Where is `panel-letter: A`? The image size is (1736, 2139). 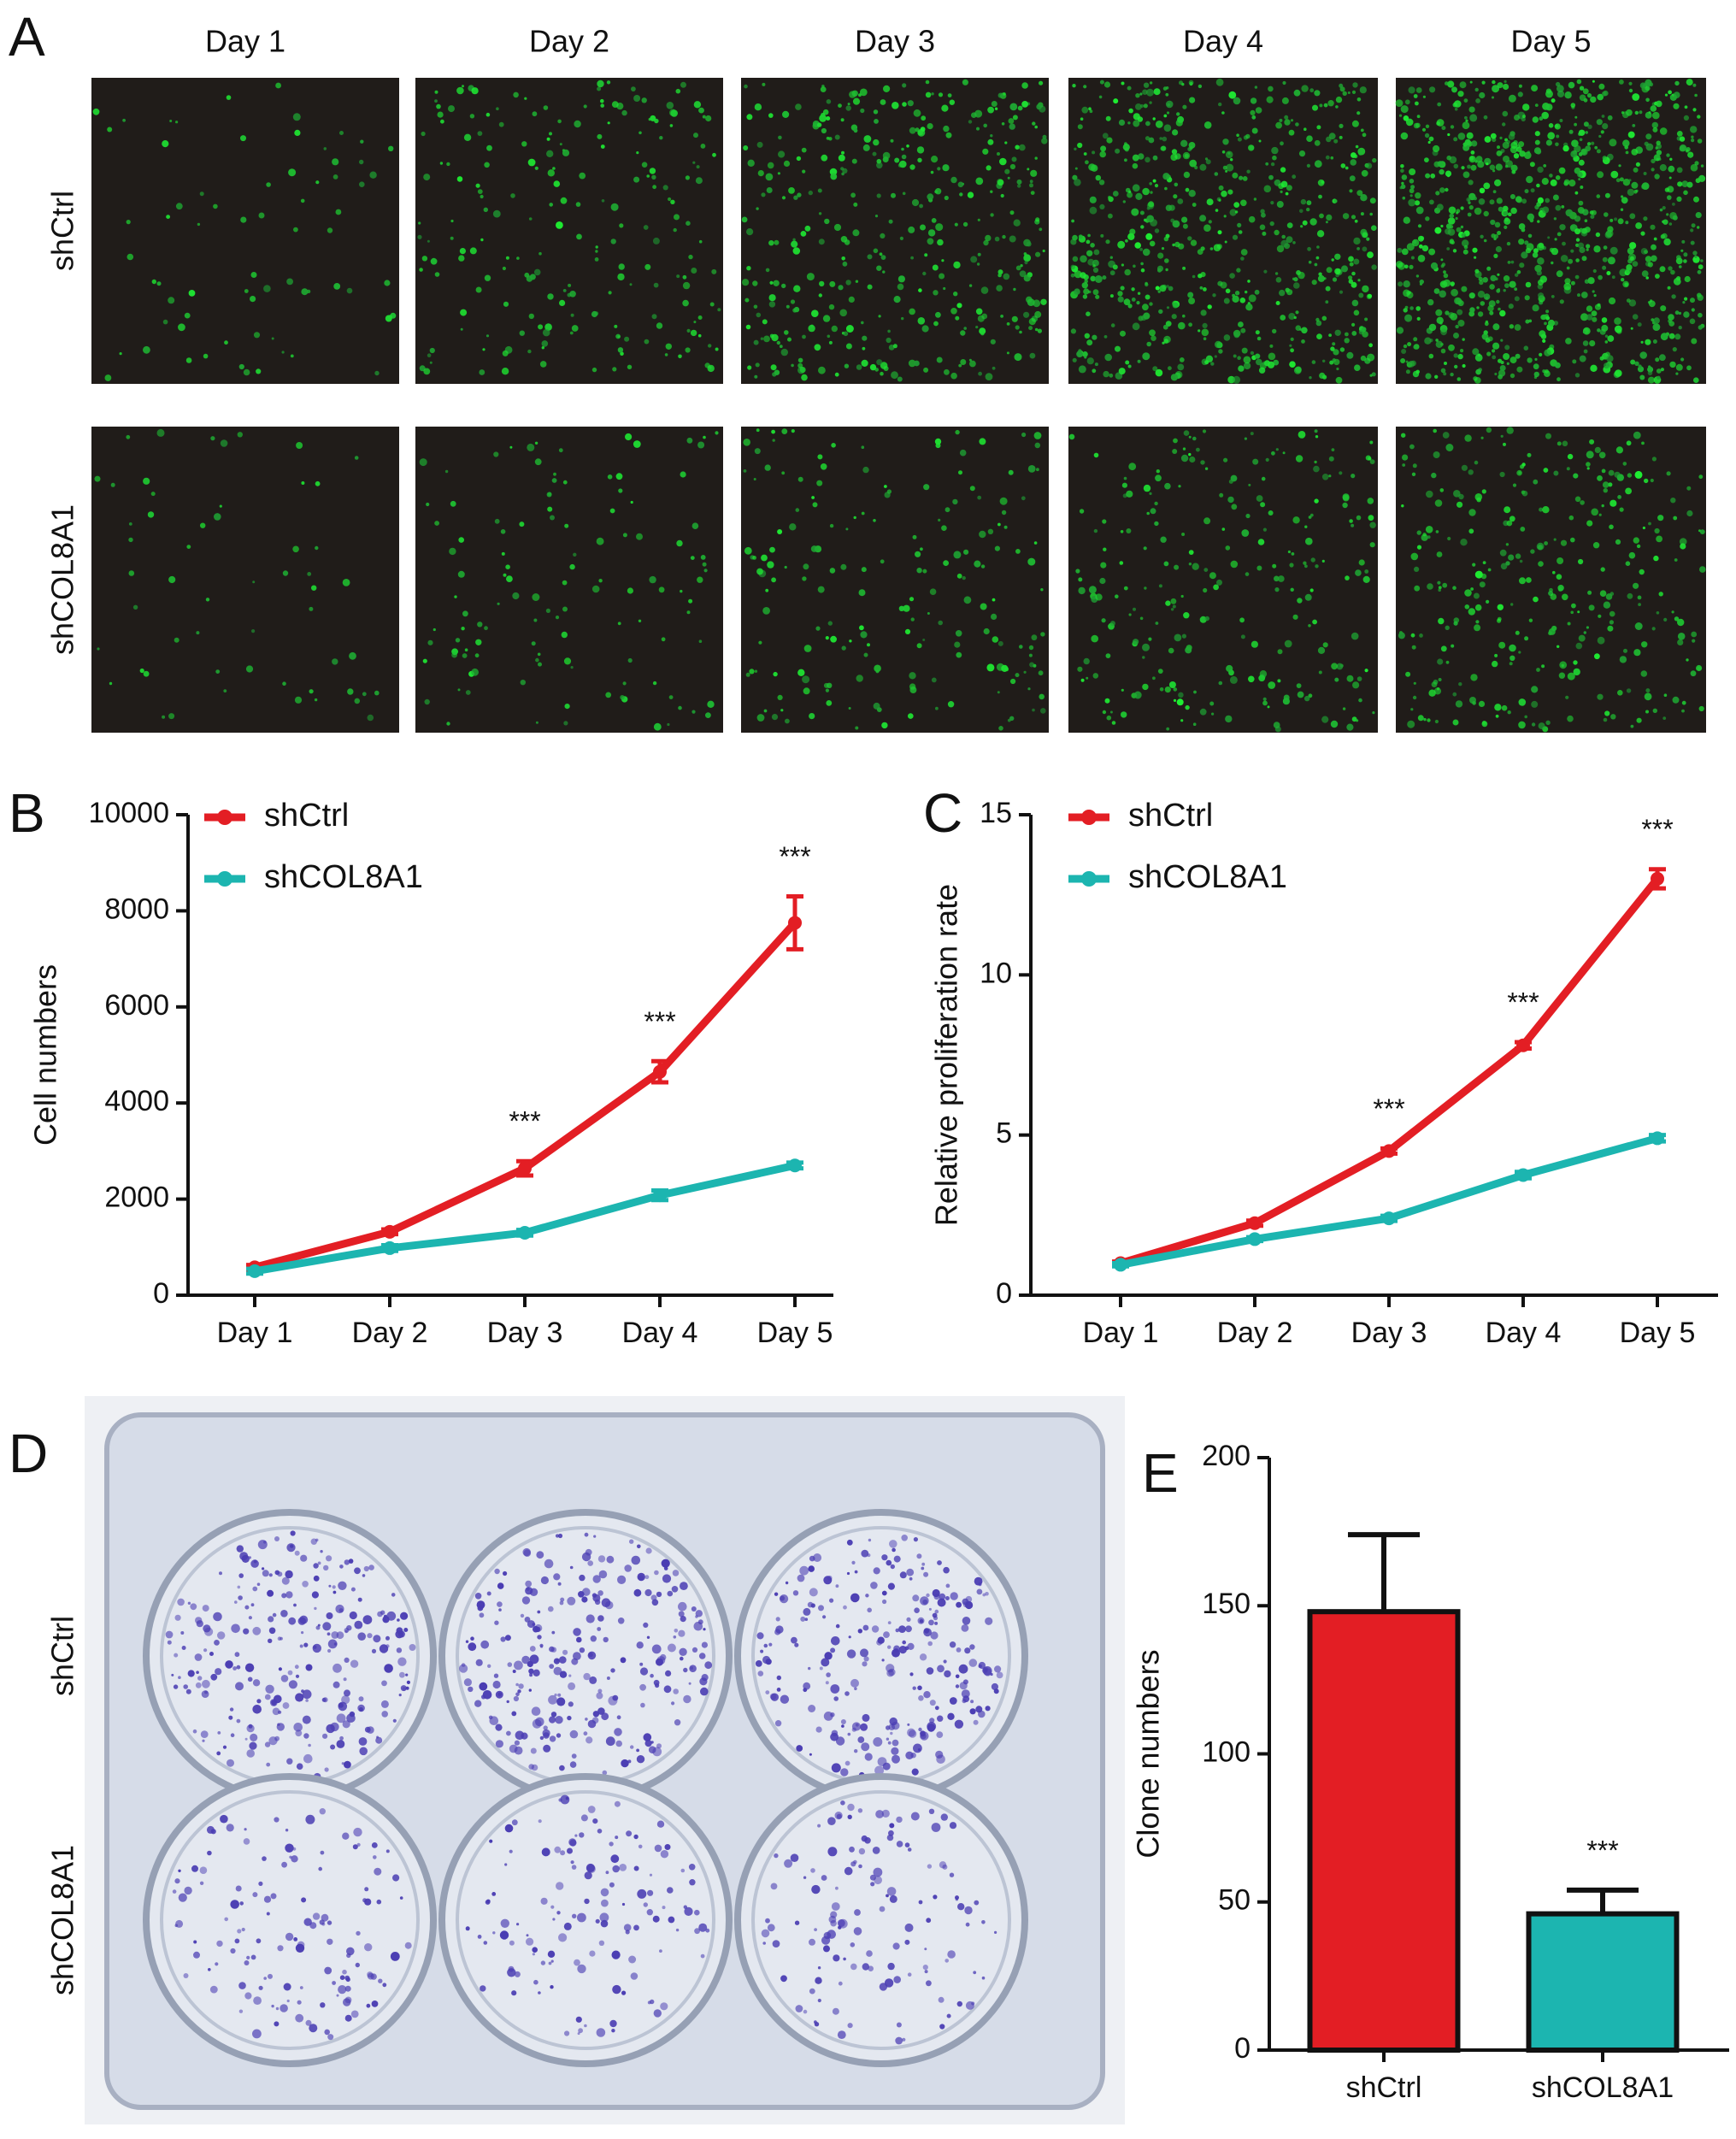 panel-letter: A is located at coordinates (27, 37).